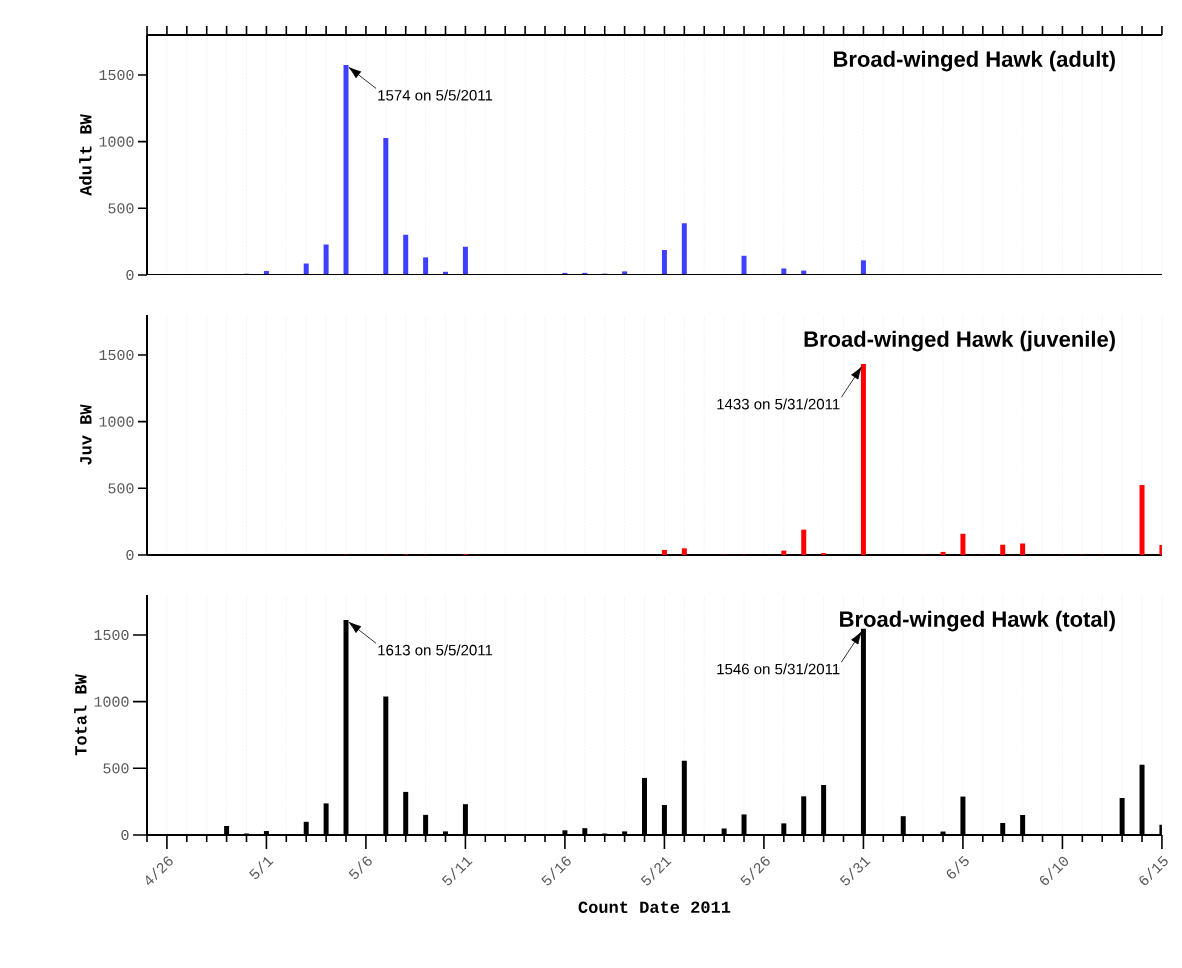  I want to click on y-axis-title: Total BW, so click(80, 715).